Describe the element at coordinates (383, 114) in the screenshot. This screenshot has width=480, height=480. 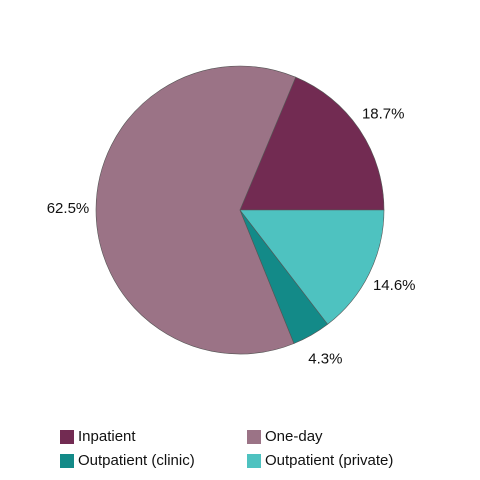
I see `data-label: 18.7%` at that location.